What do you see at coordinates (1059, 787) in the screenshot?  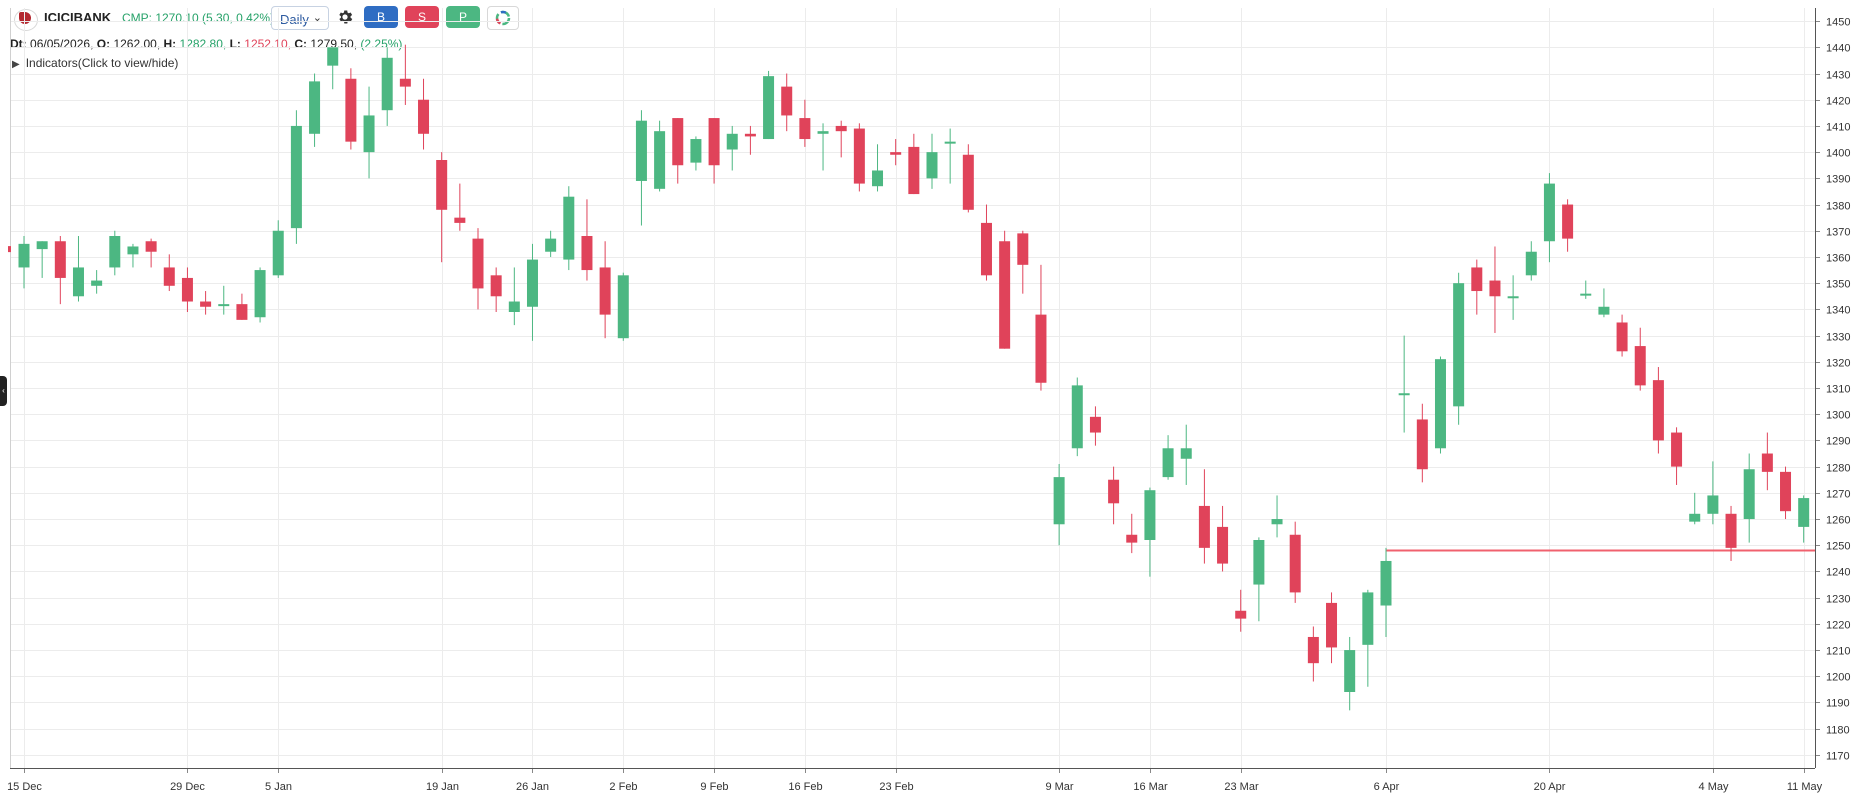 I see `x-tick-label: 9 Mar` at bounding box center [1059, 787].